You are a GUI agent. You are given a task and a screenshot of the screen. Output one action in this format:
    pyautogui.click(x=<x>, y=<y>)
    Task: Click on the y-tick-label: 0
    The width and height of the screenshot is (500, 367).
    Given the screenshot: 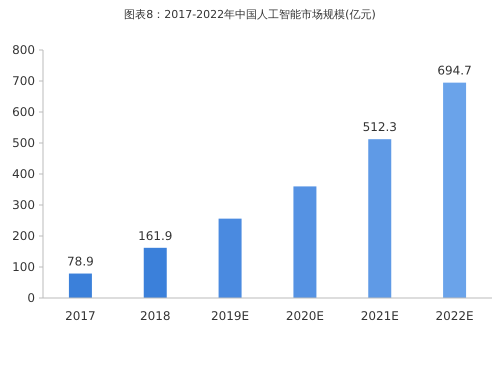 What is the action you would take?
    pyautogui.click(x=31, y=298)
    